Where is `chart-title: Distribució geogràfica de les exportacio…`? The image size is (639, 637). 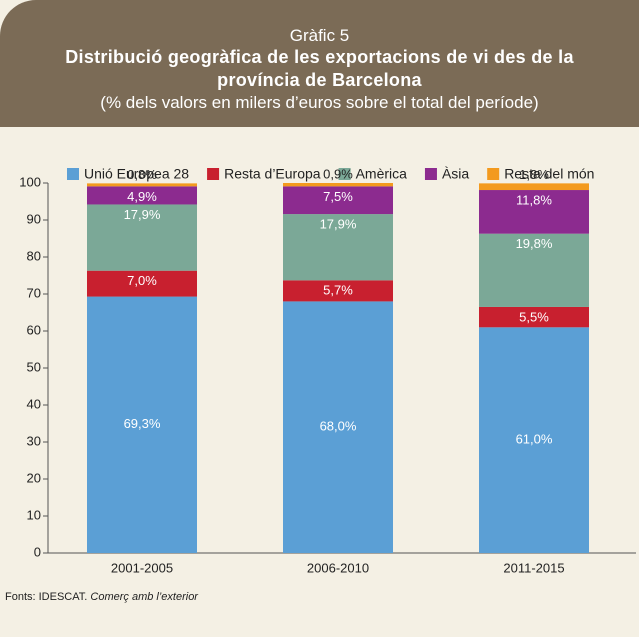
chart-title: Distribució geogràfica de les exportacio… is located at coordinates (319, 68).